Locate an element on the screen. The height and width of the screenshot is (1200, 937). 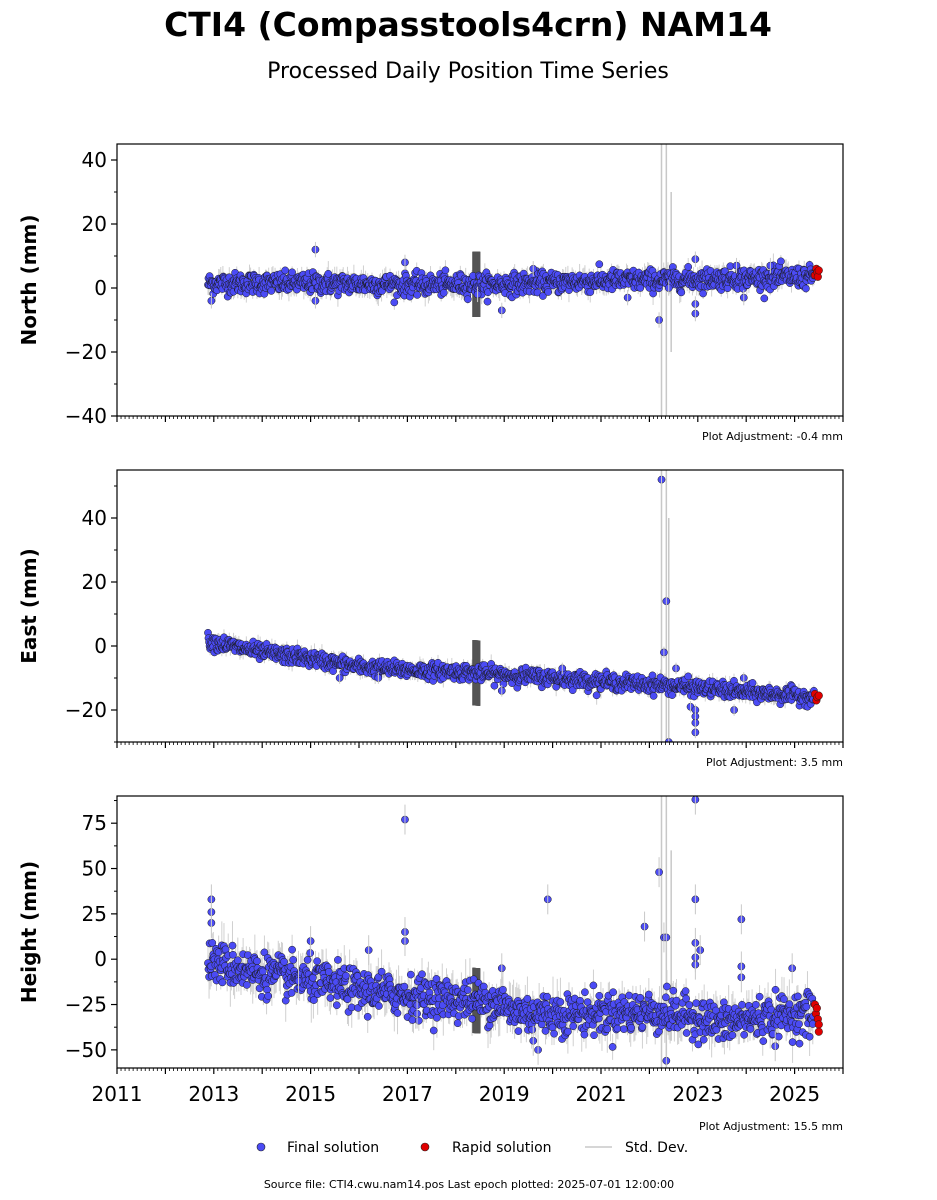
y-tick-label: −40 is located at coordinates (86, 416).